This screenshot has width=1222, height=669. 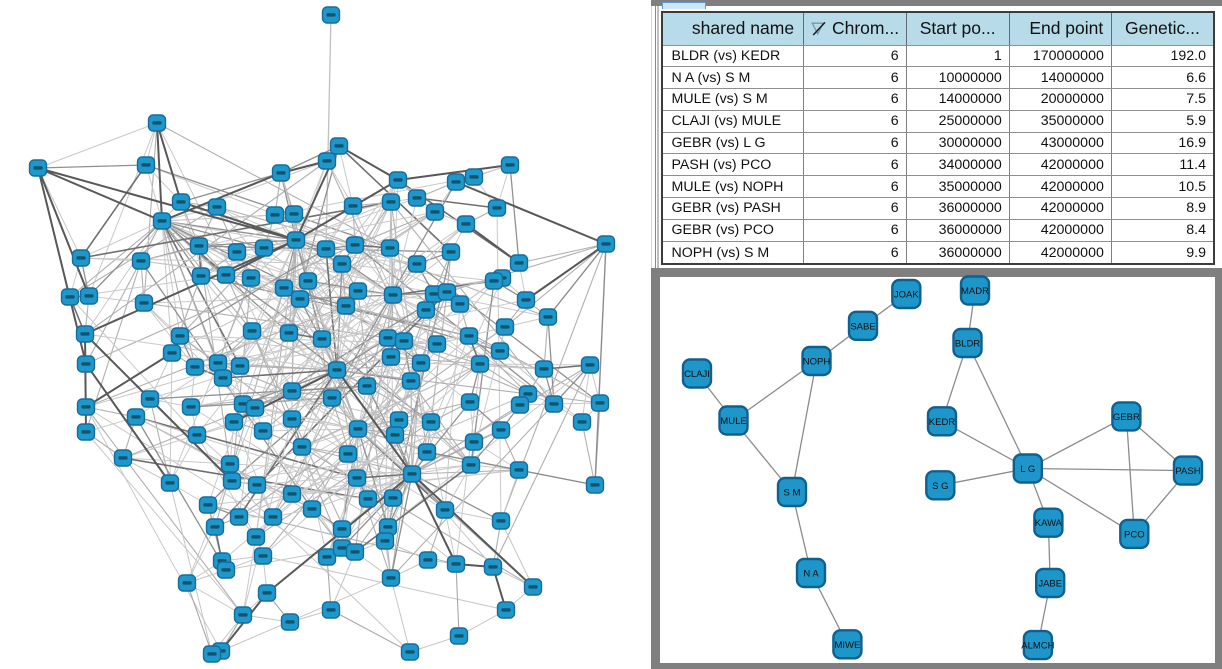 I want to click on svg-text: MADR, so click(x=975, y=291).